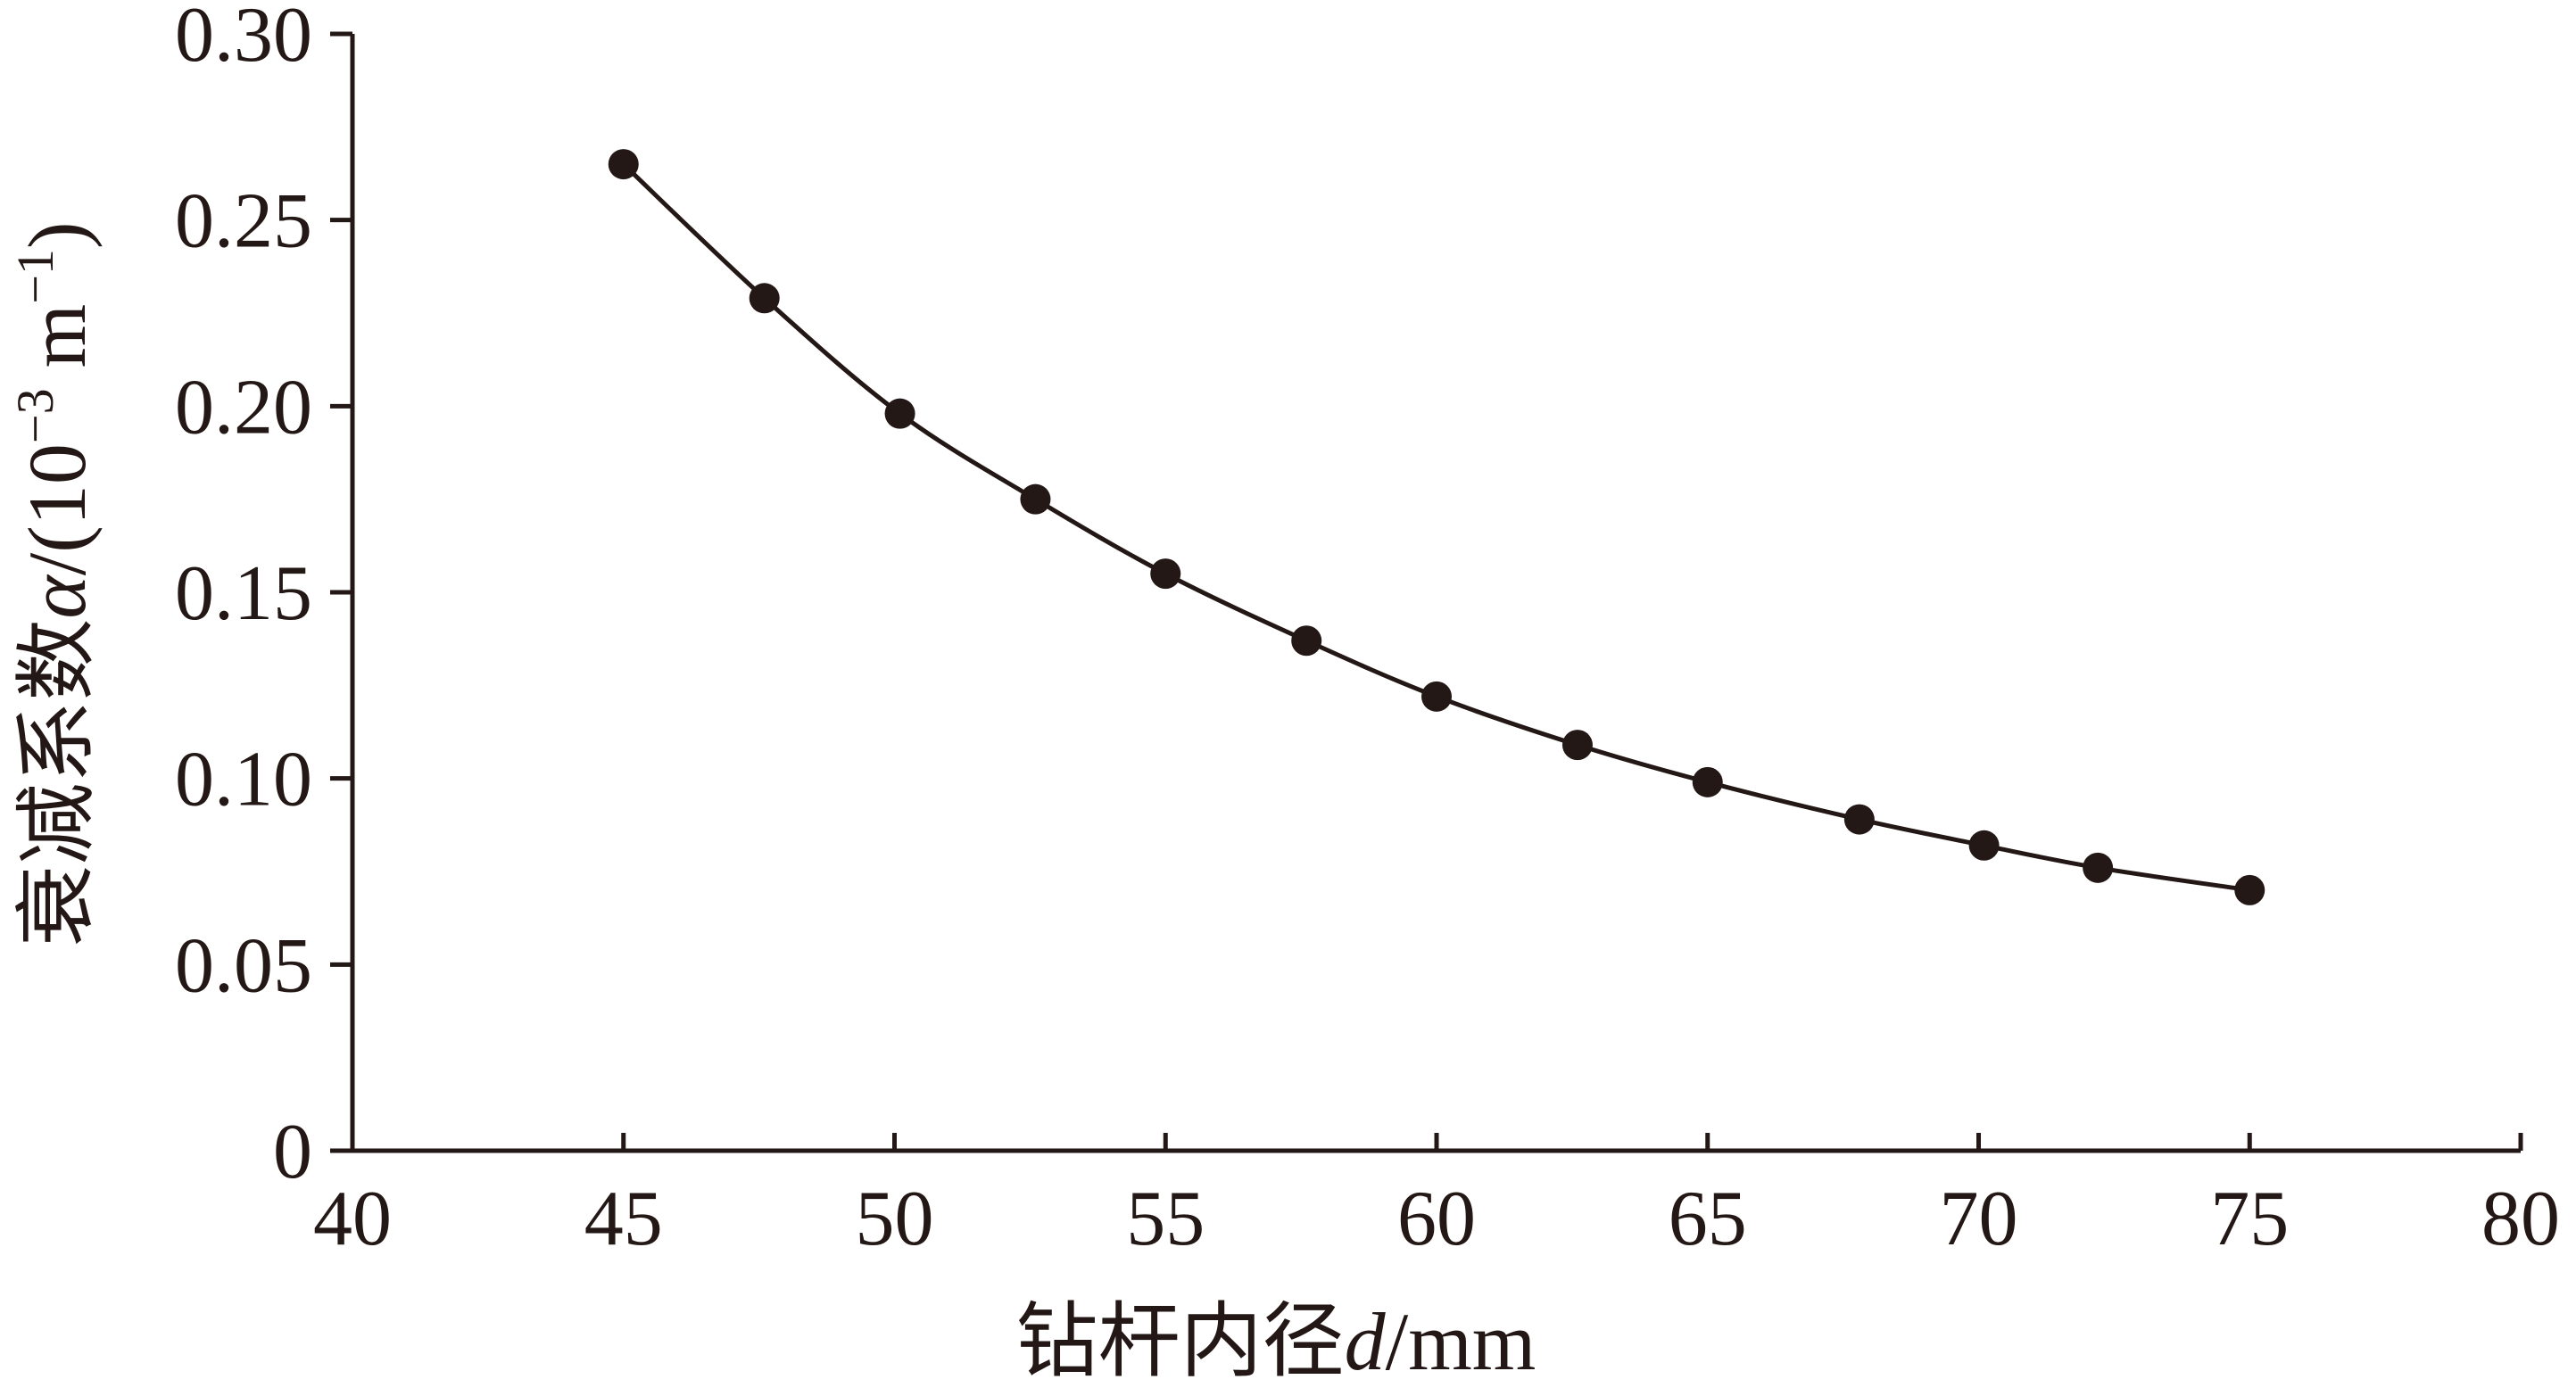  Describe the element at coordinates (1366, 1341) in the screenshot. I see `x-axis-title-var: d` at that location.